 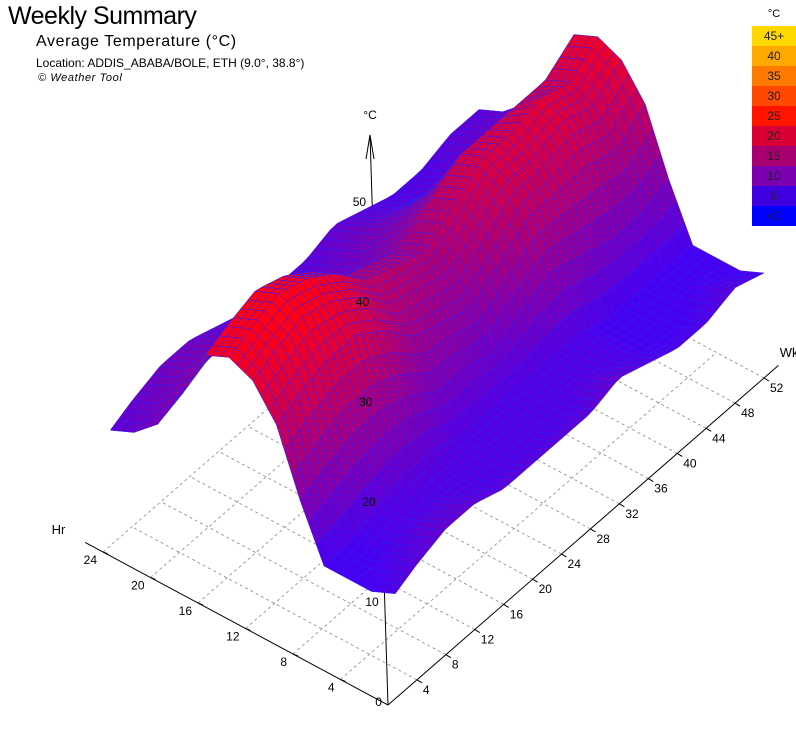 I want to click on z-axis-label: °C, so click(x=370, y=115).